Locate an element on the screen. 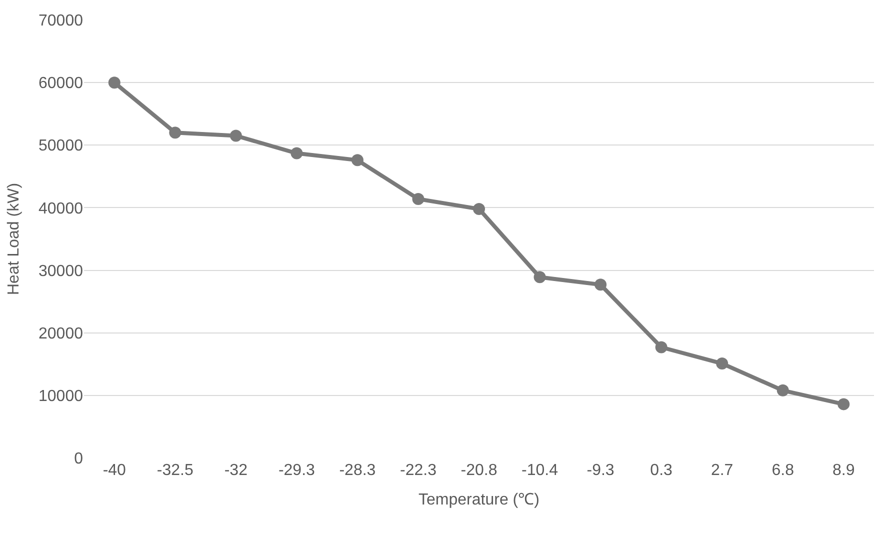 Image resolution: width=894 pixels, height=533 pixels. x-tick-label: 2.7 is located at coordinates (722, 470).